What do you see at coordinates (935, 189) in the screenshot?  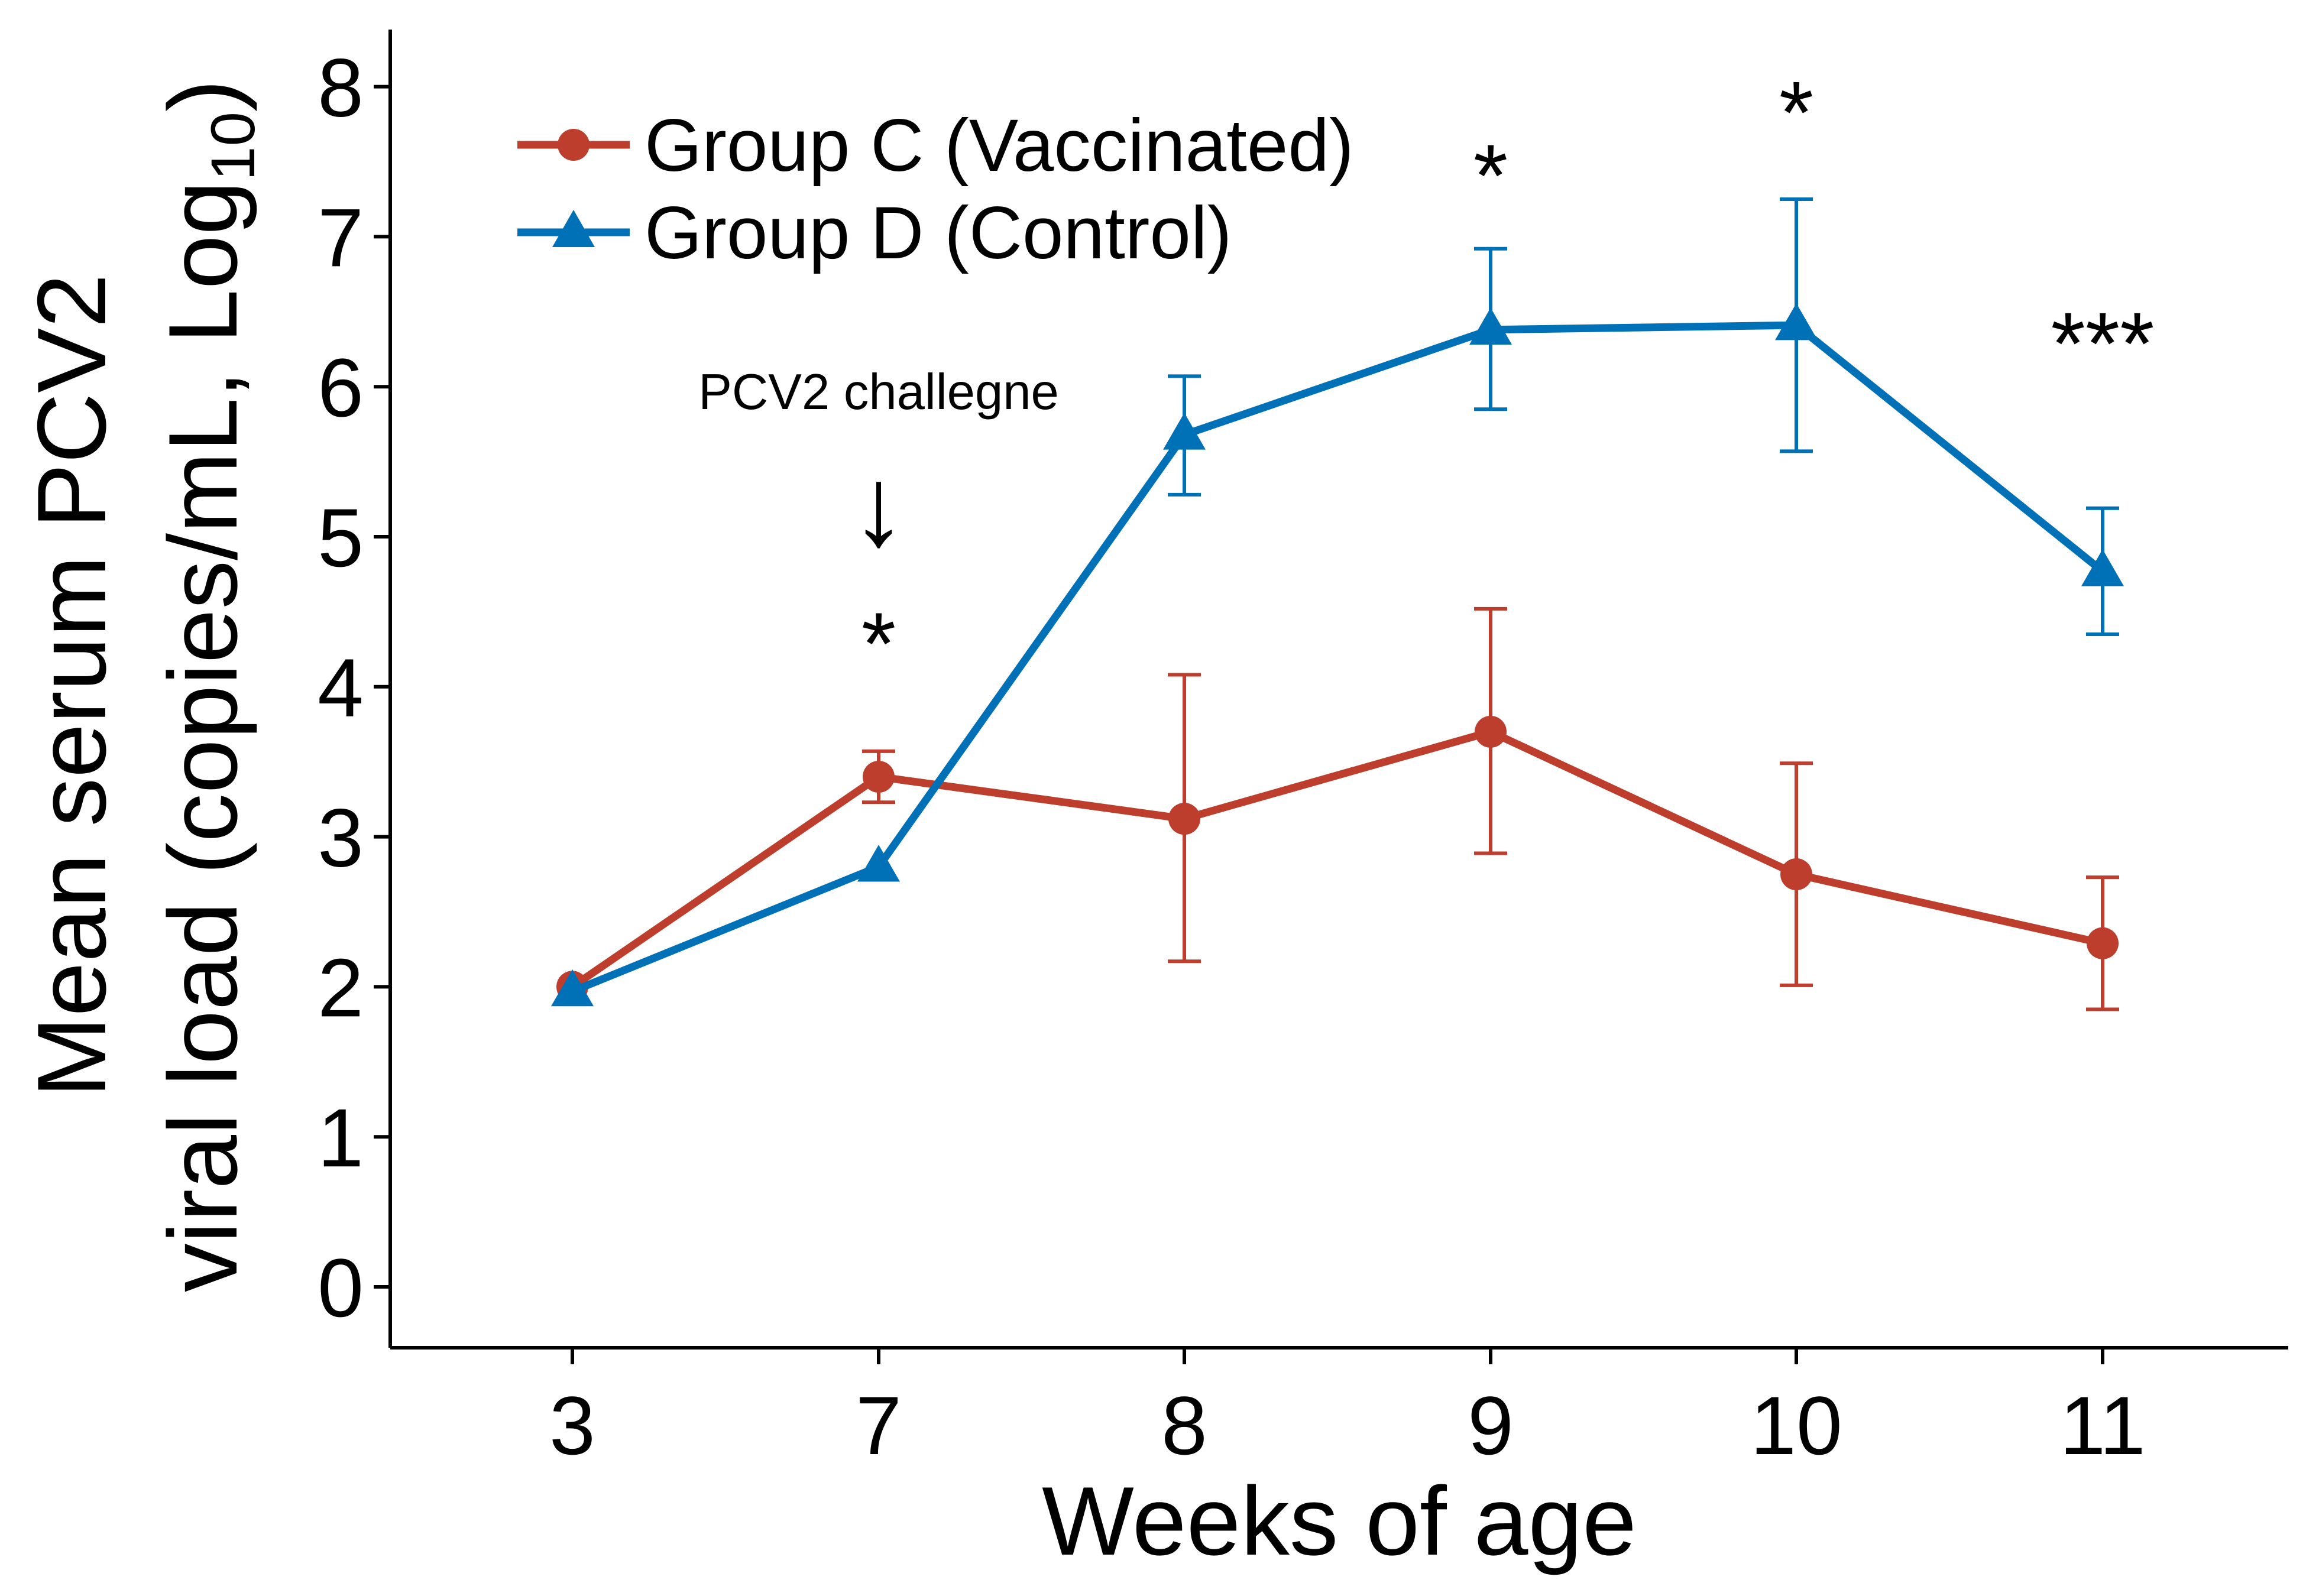 I see `legend: Group C (Vaccinated)Group D (Control)` at bounding box center [935, 189].